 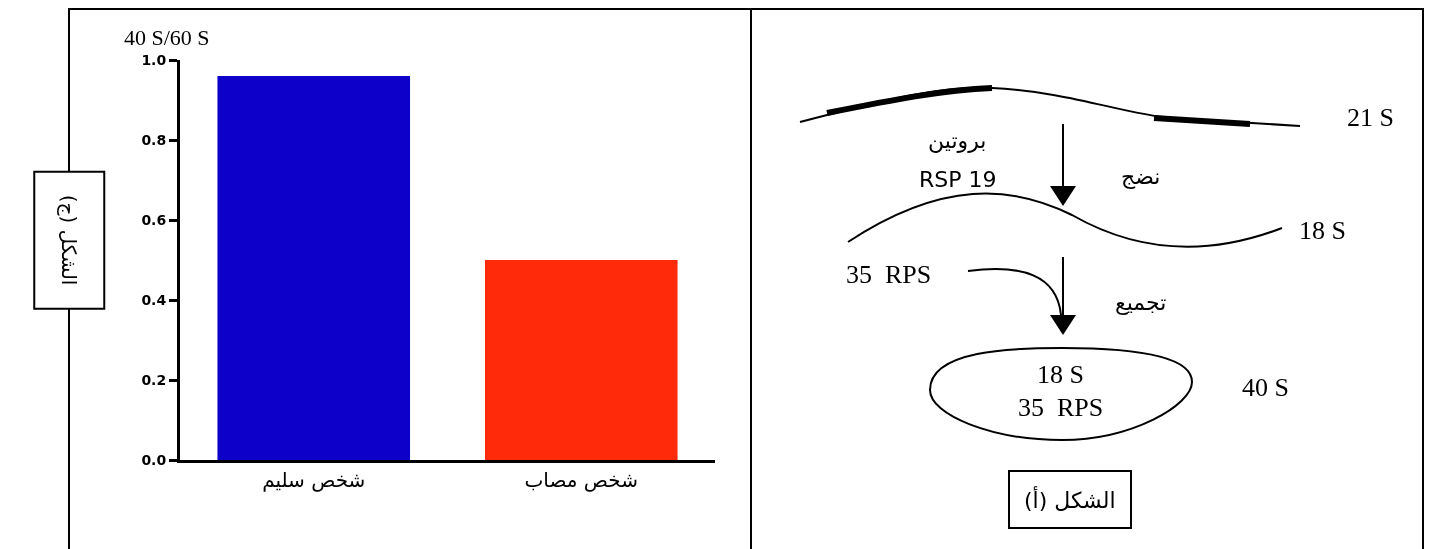 What do you see at coordinates (154, 299) in the screenshot?
I see `y-tick-label: 0.4` at bounding box center [154, 299].